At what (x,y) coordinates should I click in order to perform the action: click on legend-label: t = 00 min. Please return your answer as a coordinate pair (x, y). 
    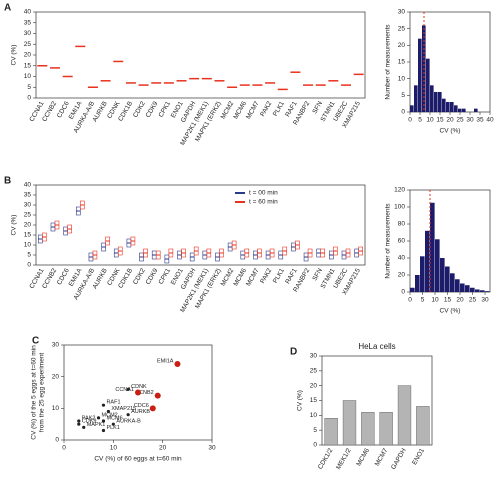
    Looking at the image, I should click on (263, 193).